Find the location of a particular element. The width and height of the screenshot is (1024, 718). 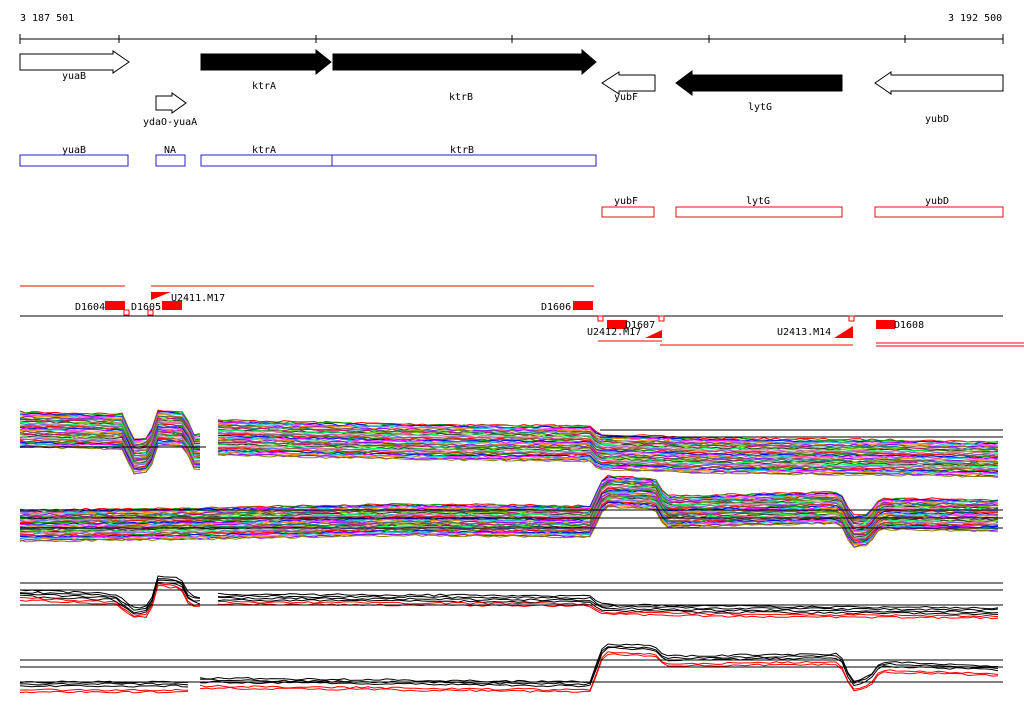

segment-d1606 is located at coordinates (583, 305).